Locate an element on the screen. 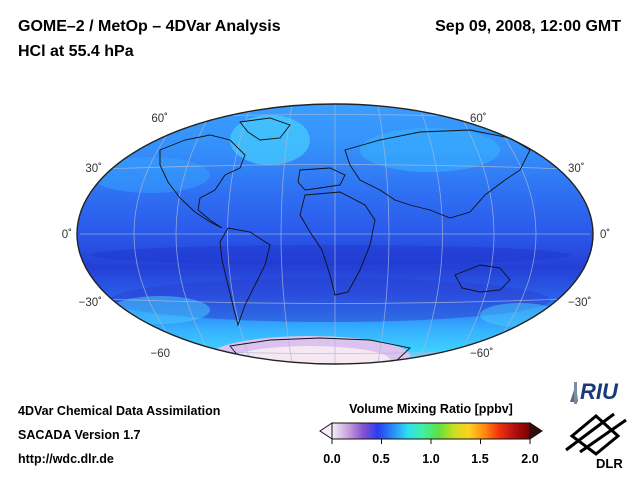 The width and height of the screenshot is (640, 480). map-subtitle: HCl at 55.4 hPa is located at coordinates (76, 51).